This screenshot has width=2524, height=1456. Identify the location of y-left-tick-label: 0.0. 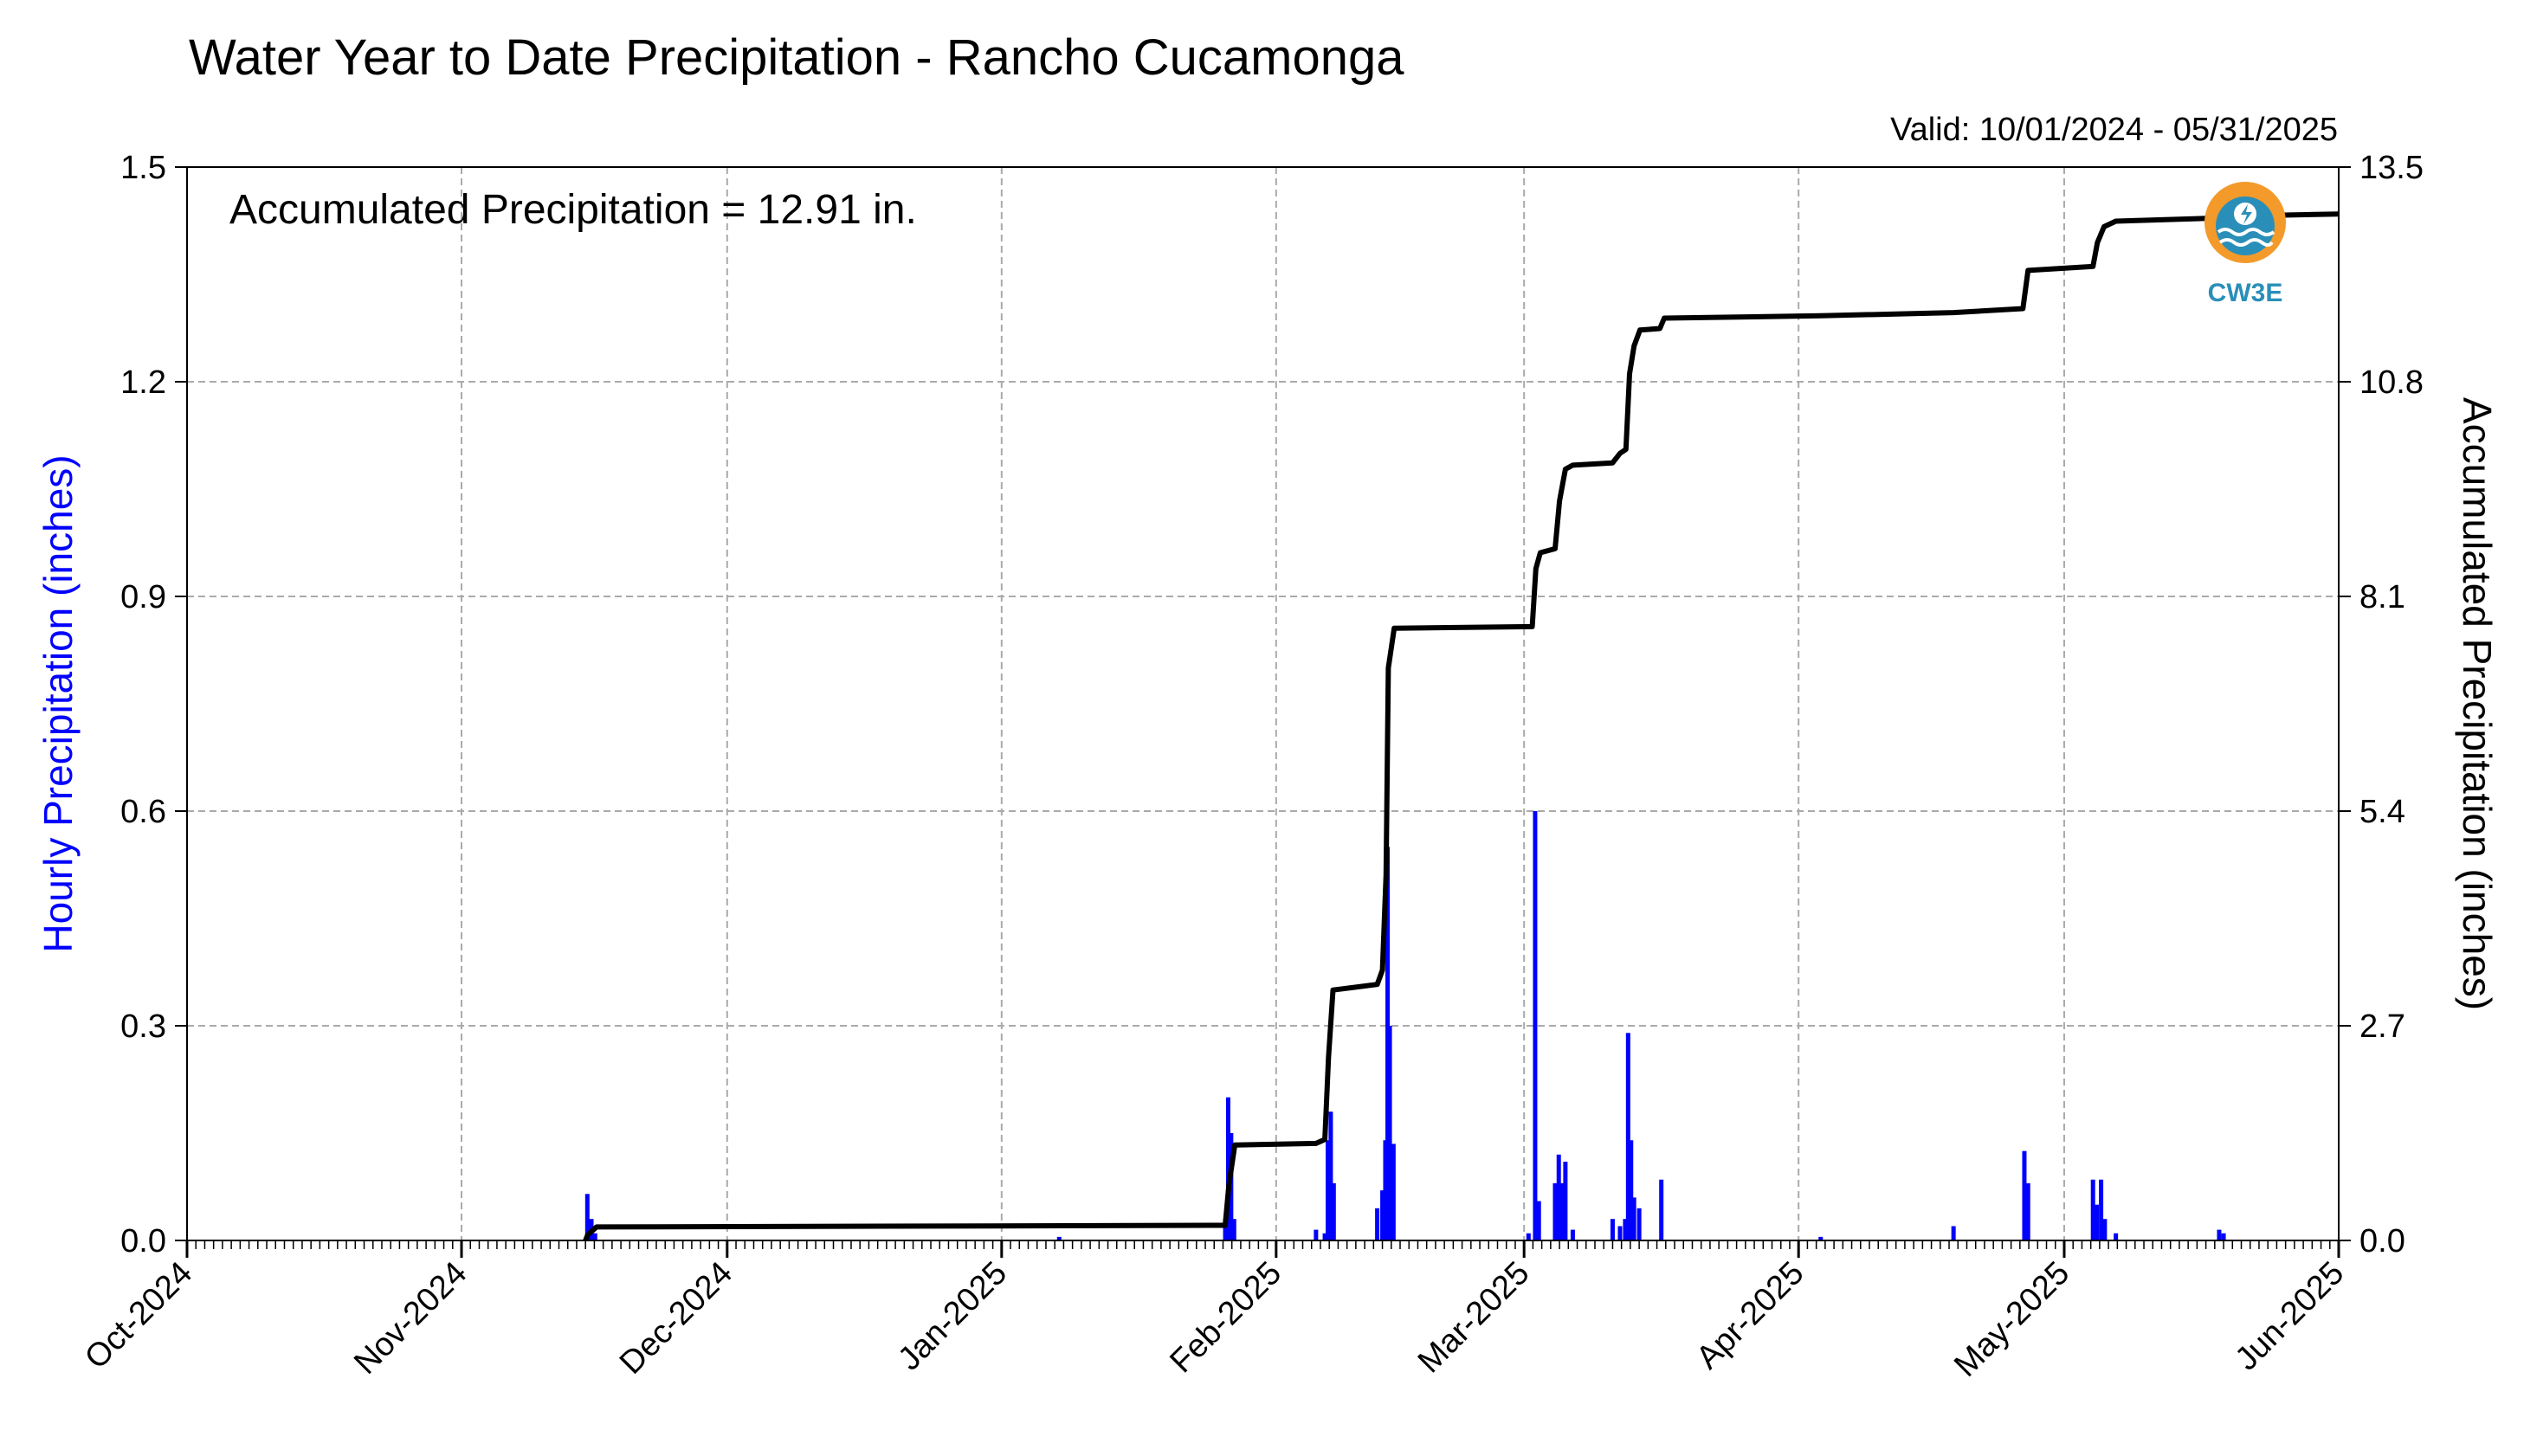
(143, 1241).